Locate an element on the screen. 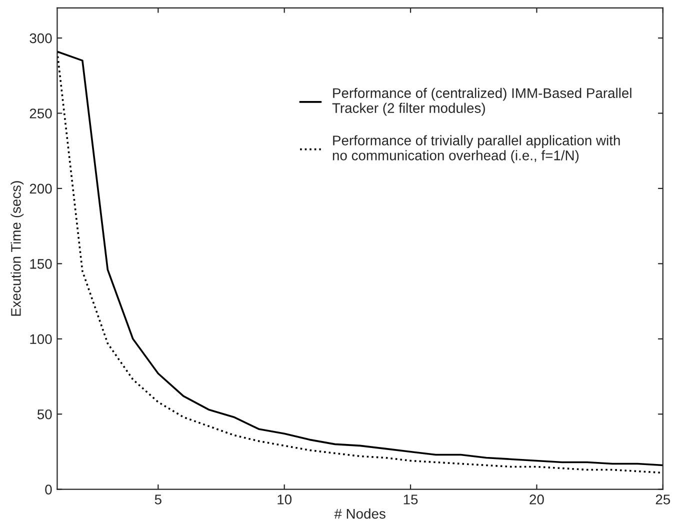 The image size is (673, 529). y-tick-label: 50 is located at coordinates (44, 414).